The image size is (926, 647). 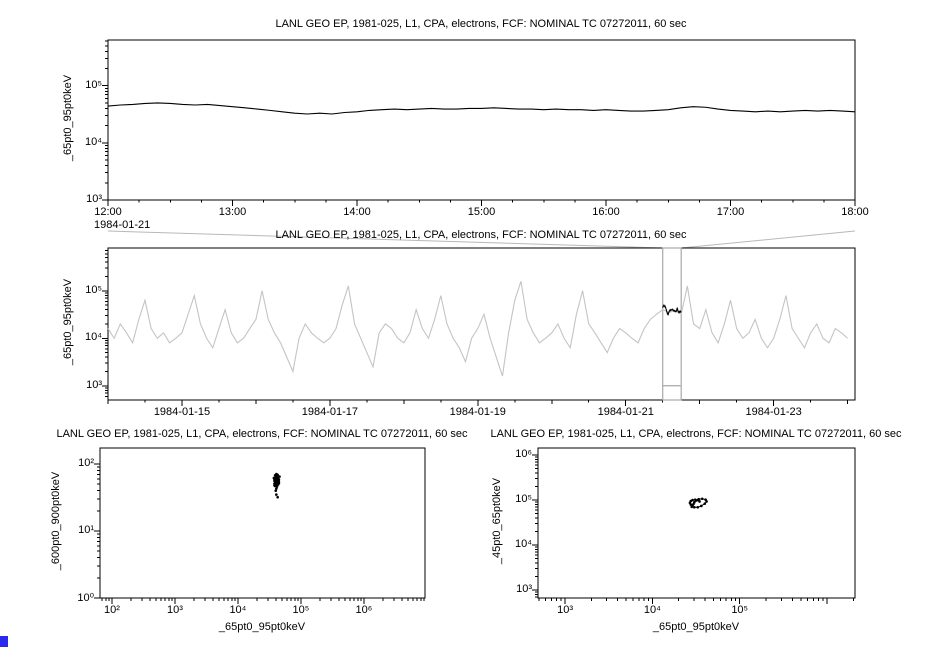 What do you see at coordinates (672, 324) in the screenshot?
I see `time-range-selection-box` at bounding box center [672, 324].